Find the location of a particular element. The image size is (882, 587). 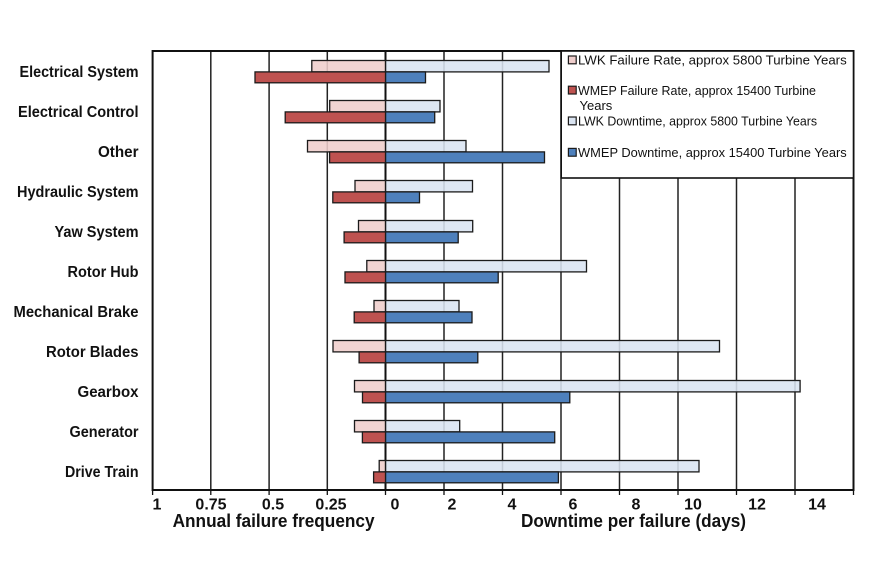

svg-text: 6 is located at coordinates (573, 505).